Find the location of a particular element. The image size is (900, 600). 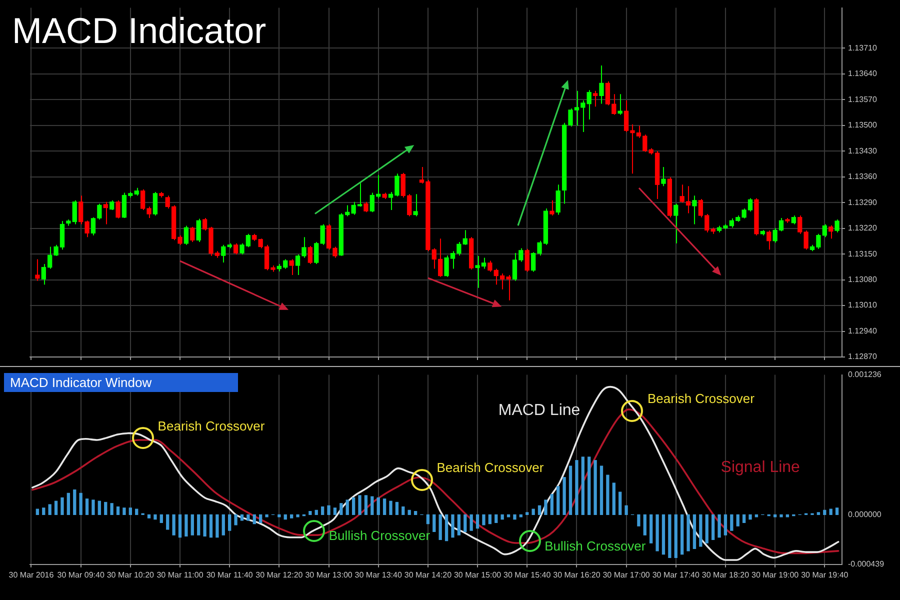

x-tick-label: 30 Mar 12:20 is located at coordinates (280, 575).